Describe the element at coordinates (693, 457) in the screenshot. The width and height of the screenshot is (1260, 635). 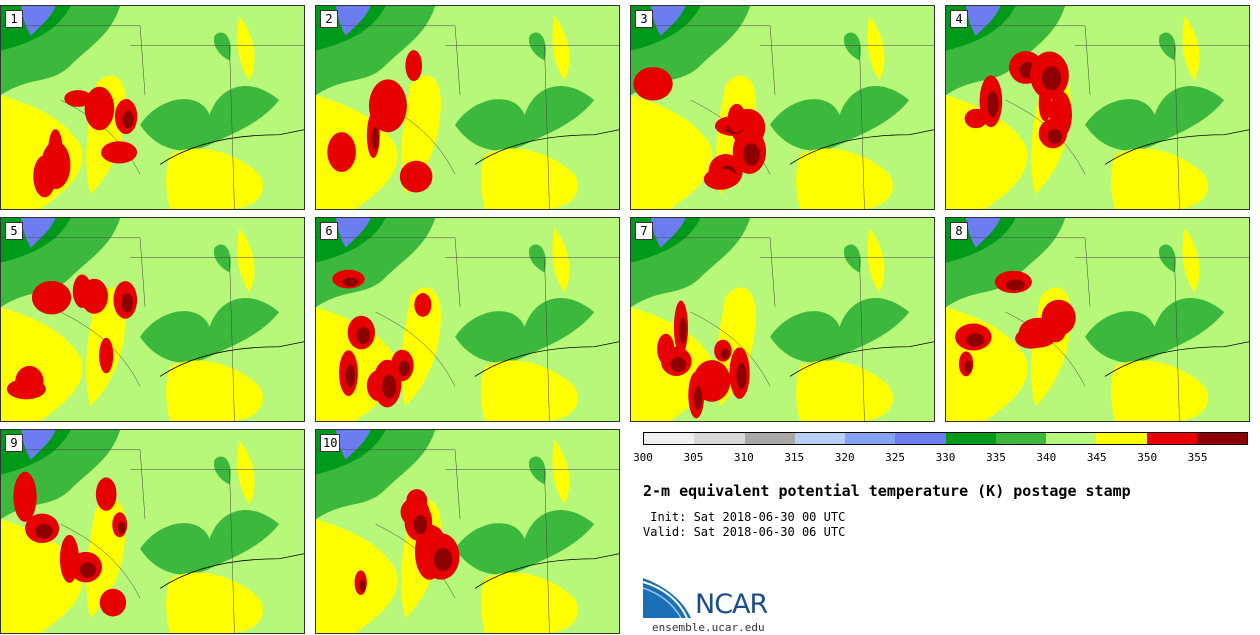
I see `colorbar-tick-label: 305` at that location.